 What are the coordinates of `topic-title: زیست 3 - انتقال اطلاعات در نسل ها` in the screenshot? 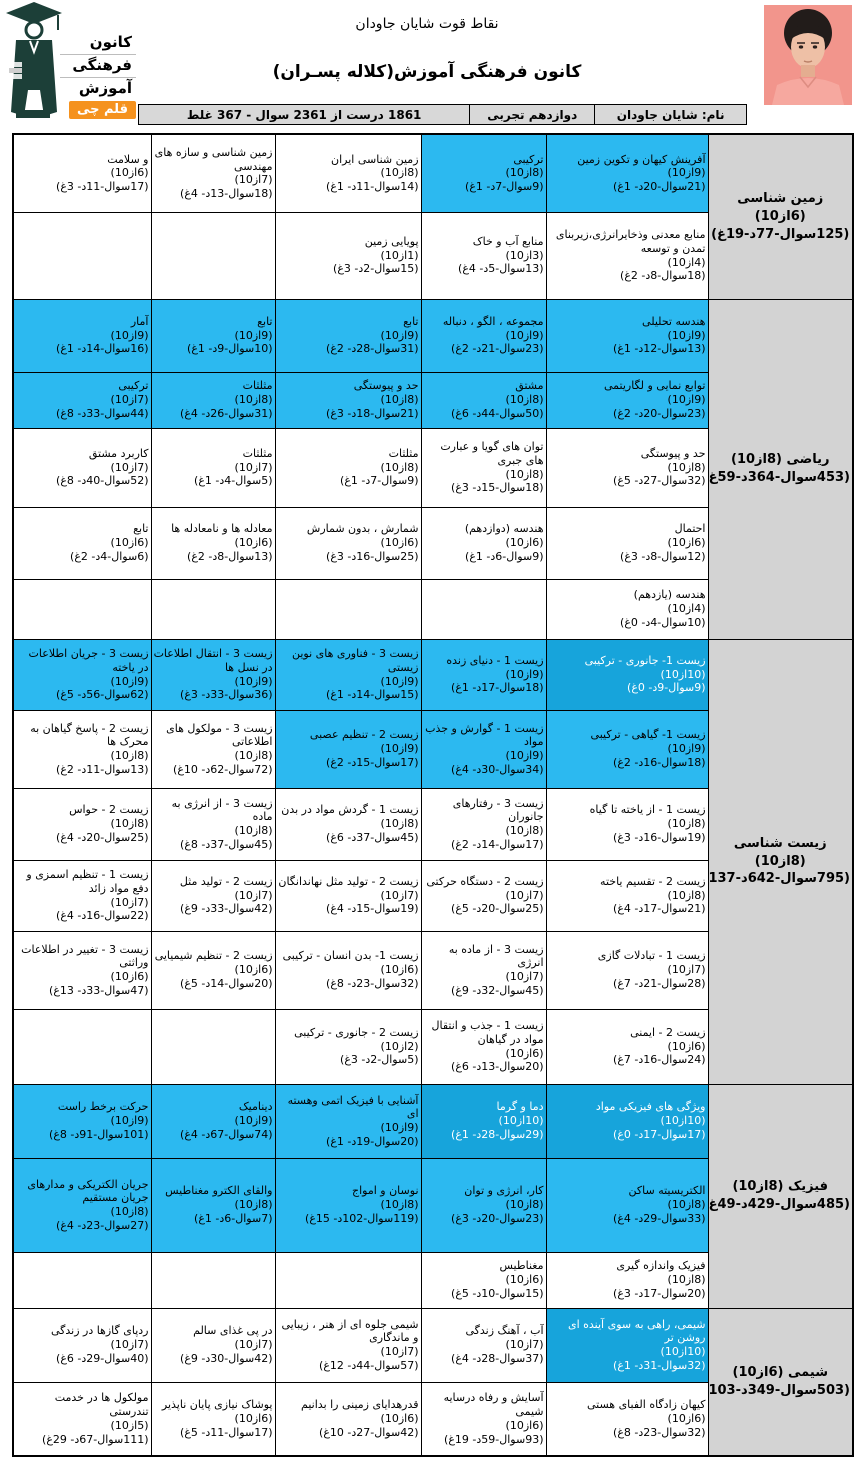 It's located at (213, 660).